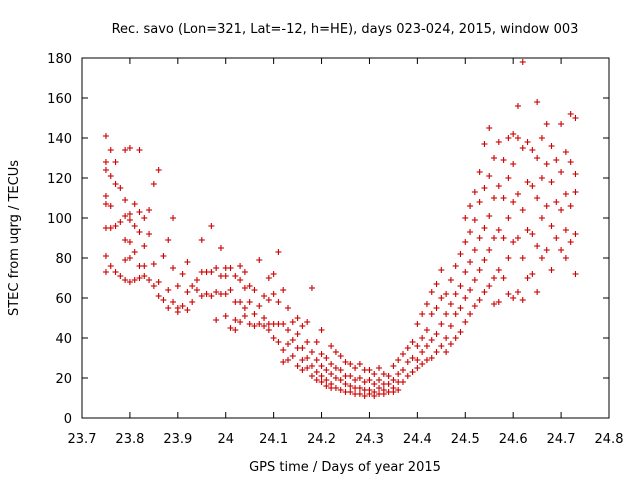 This screenshot has height=480, width=640. What do you see at coordinates (465, 439) in the screenshot?
I see `x-tick-label: 24.5` at bounding box center [465, 439].